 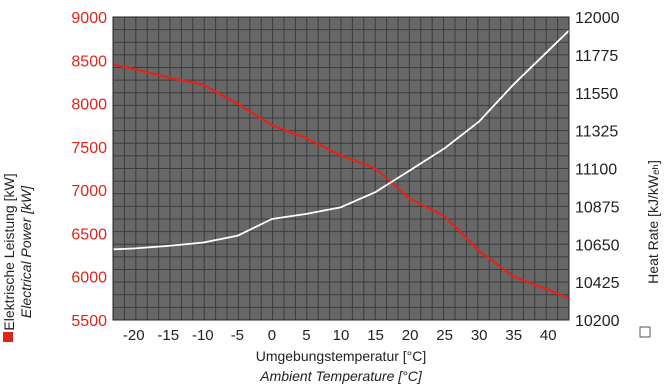 I want to click on y-left-tick-label: 6000, so click(x=89, y=278).